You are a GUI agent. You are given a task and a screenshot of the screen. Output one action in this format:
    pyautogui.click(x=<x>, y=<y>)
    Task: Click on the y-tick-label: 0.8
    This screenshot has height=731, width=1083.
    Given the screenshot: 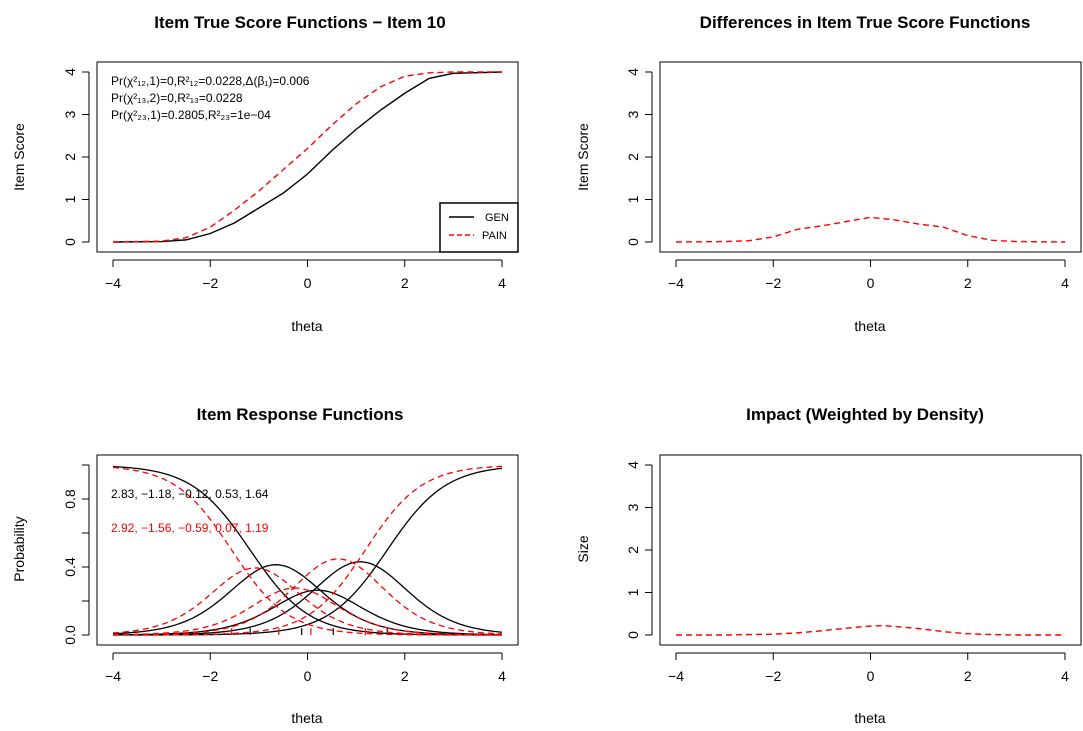 What is the action you would take?
    pyautogui.click(x=70, y=499)
    